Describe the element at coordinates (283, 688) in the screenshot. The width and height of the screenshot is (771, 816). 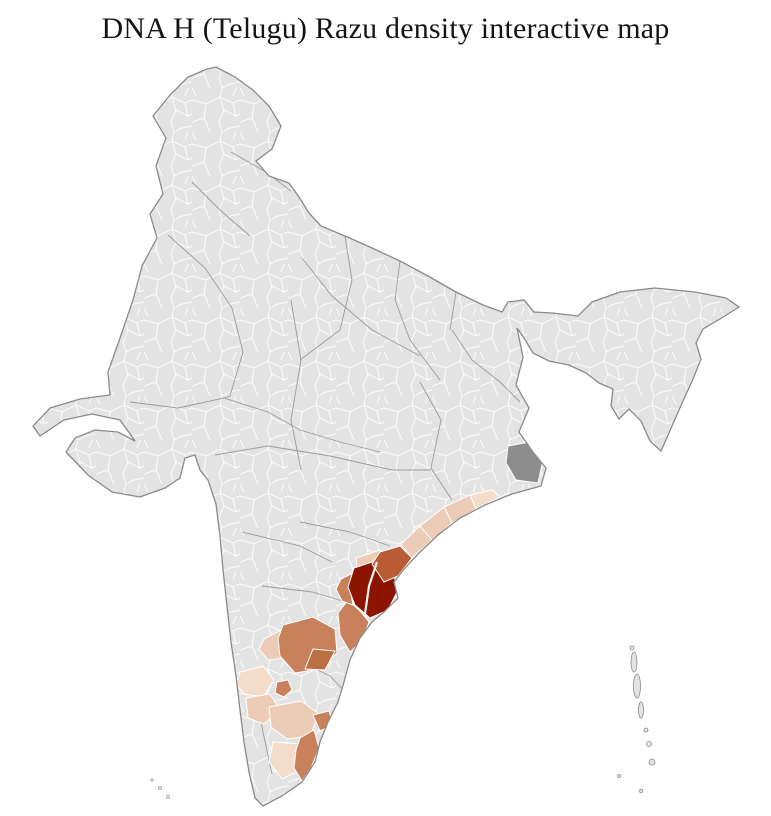
I see `district-density-medium-dot-southwest` at that location.